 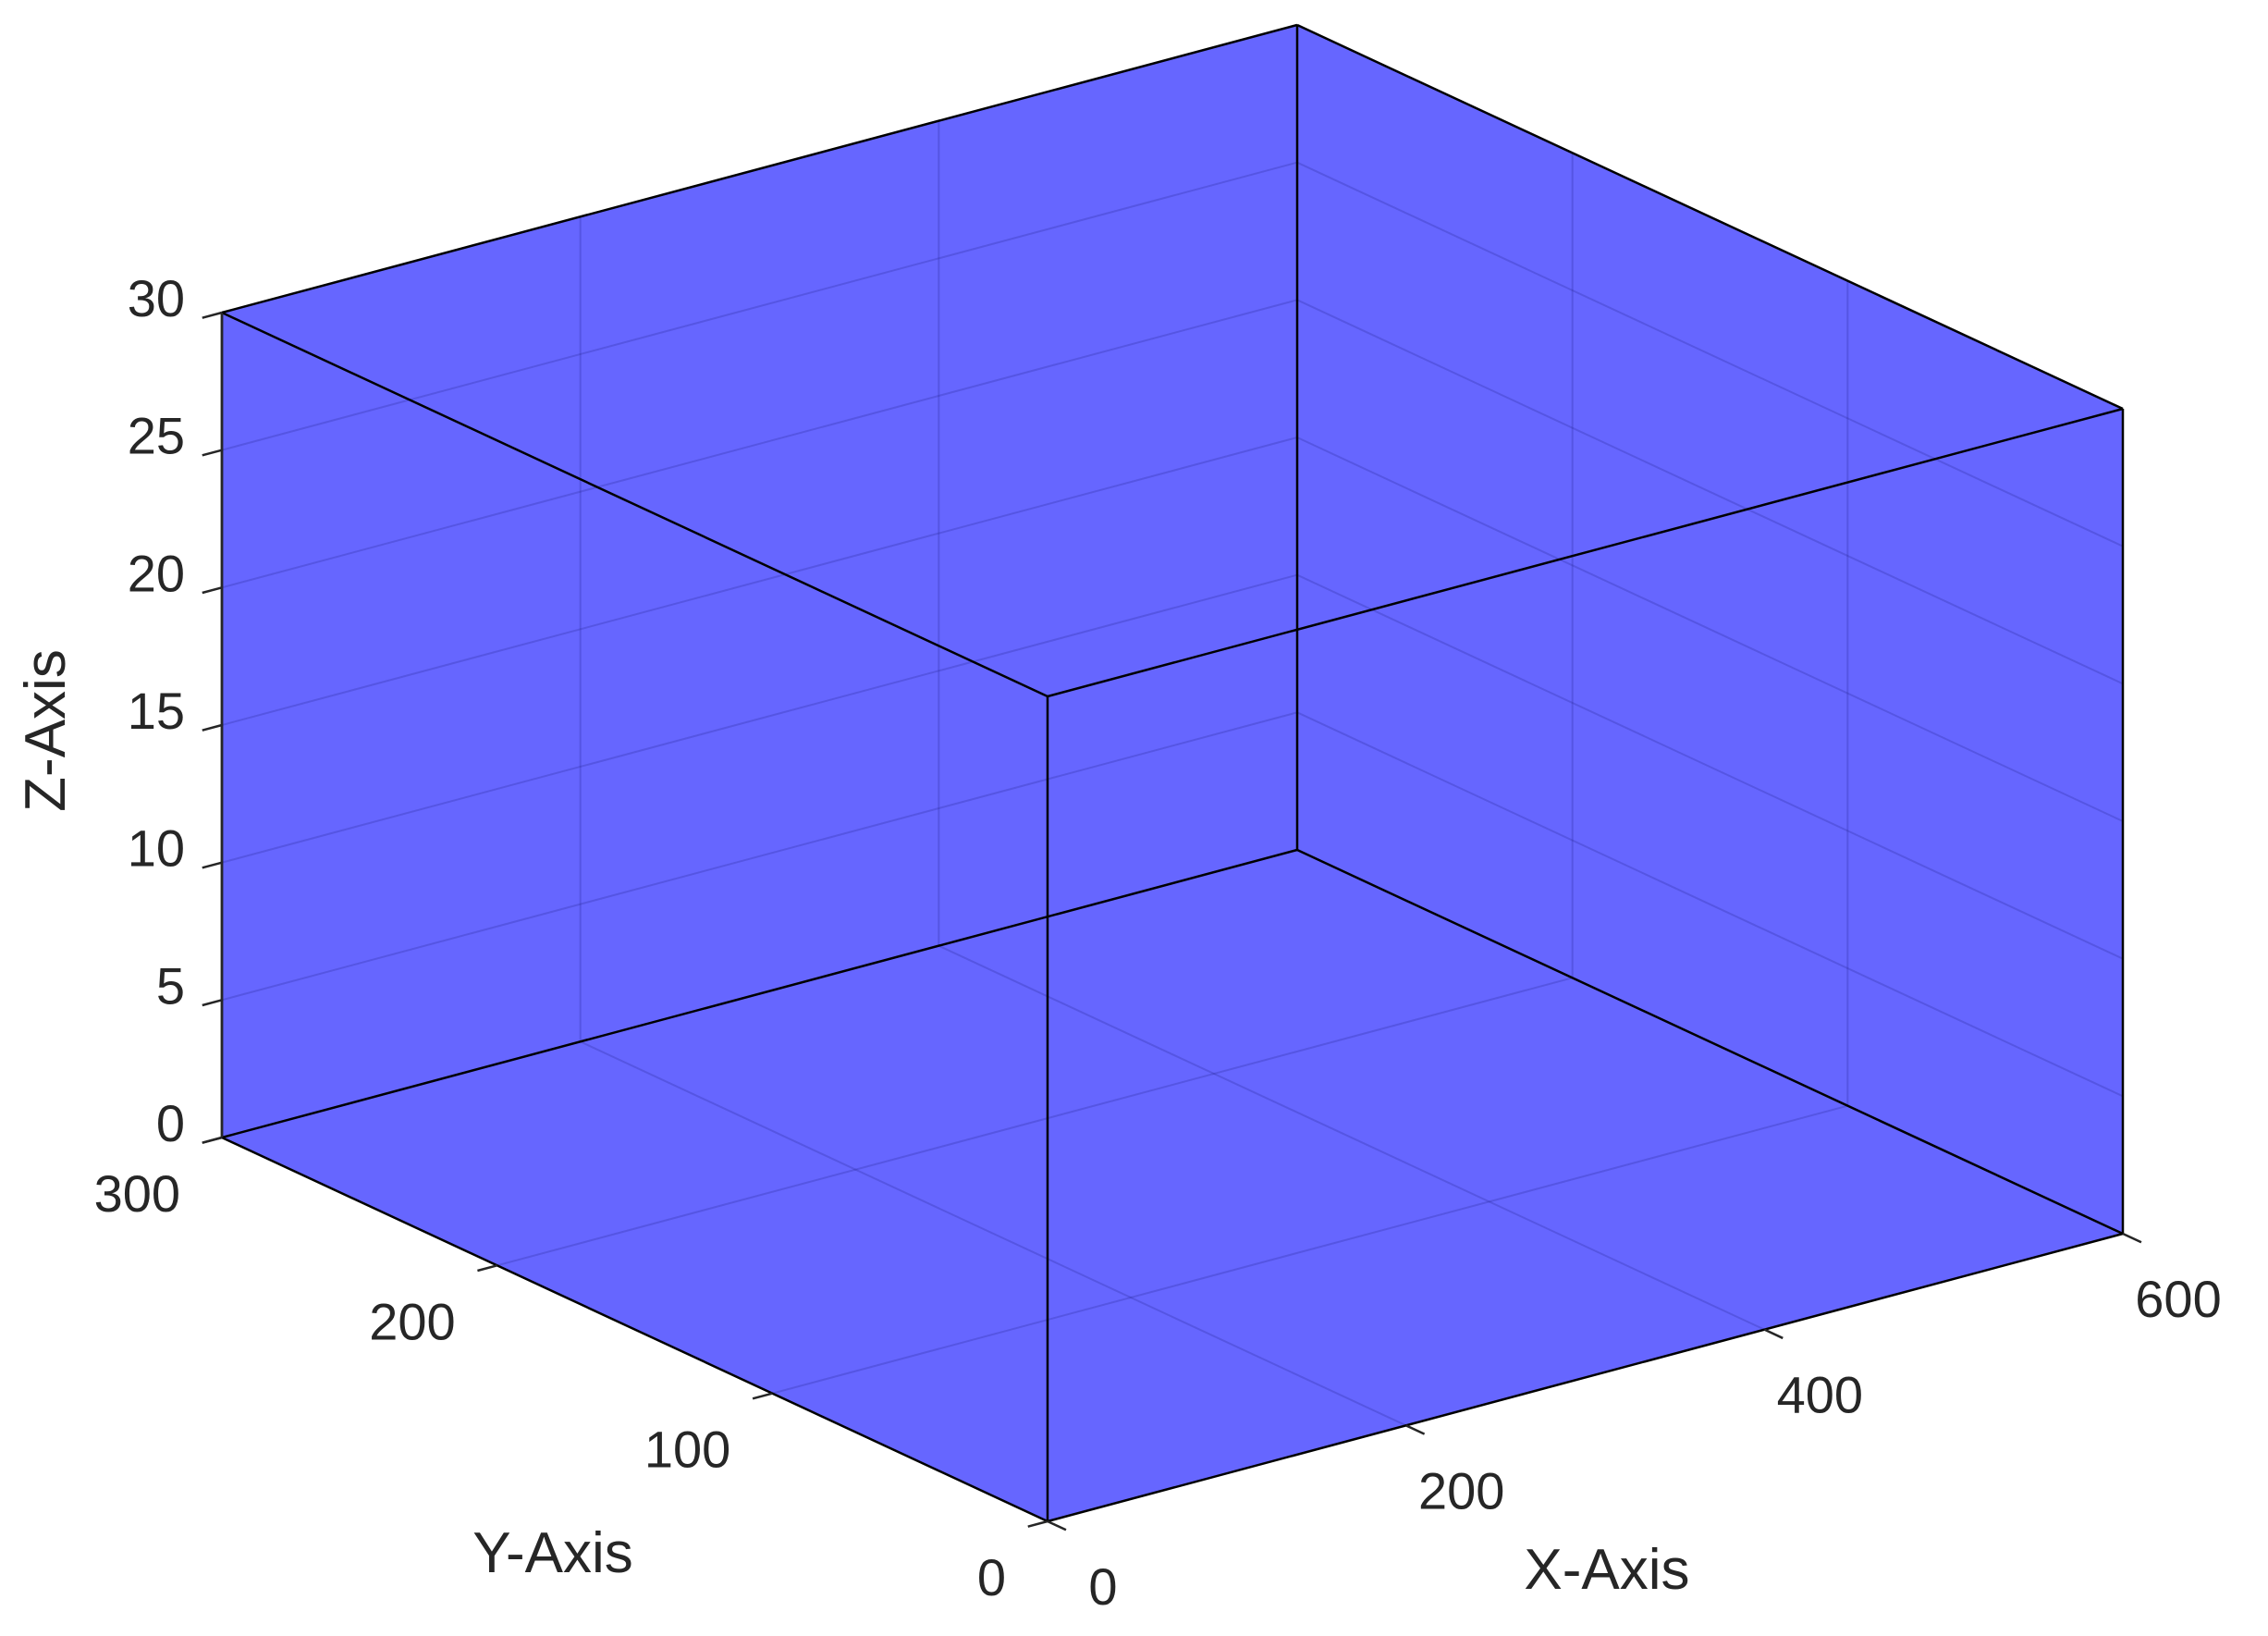 What do you see at coordinates (156, 573) in the screenshot?
I see `z-tick-label-4: 20` at bounding box center [156, 573].